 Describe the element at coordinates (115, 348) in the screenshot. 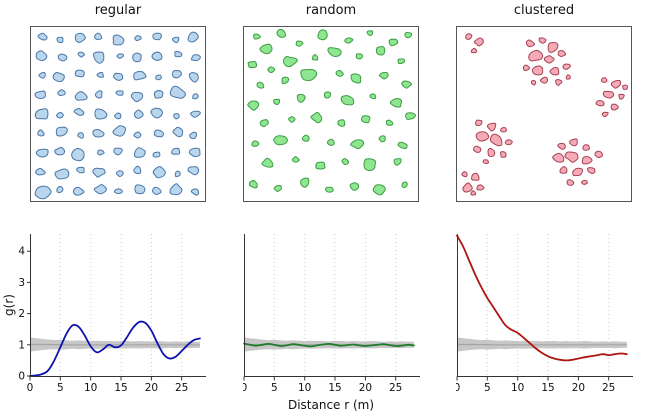

I see `g-curve` at that location.